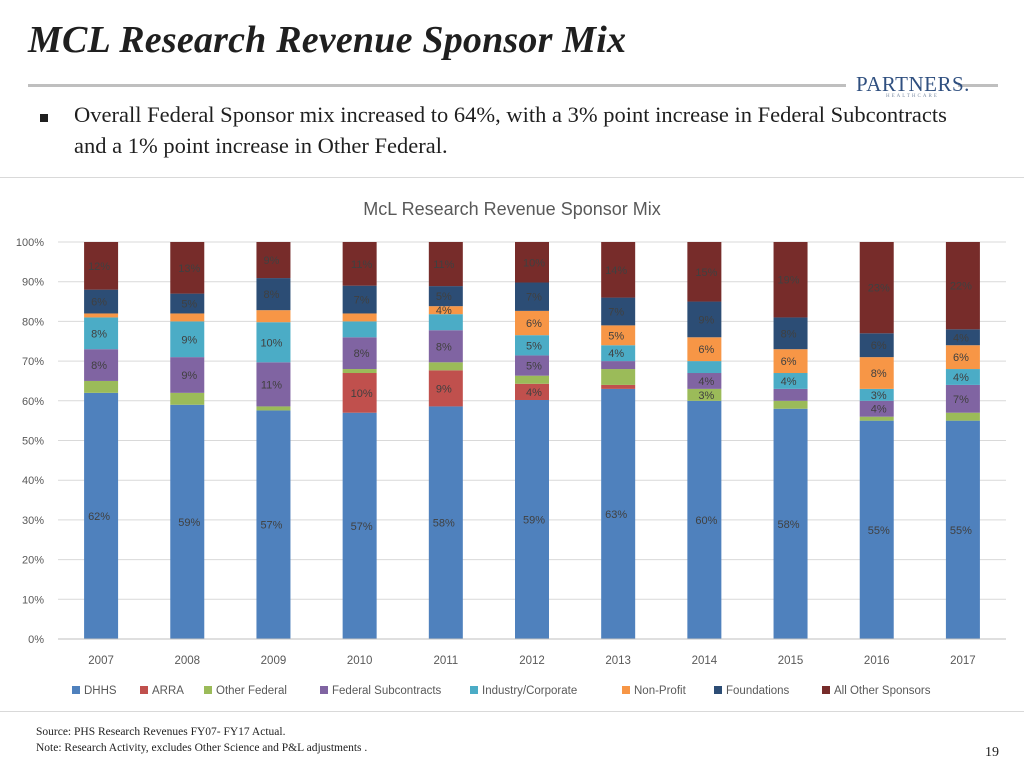 The width and height of the screenshot is (1024, 768). I want to click on data-label: 63%, so click(616, 515).